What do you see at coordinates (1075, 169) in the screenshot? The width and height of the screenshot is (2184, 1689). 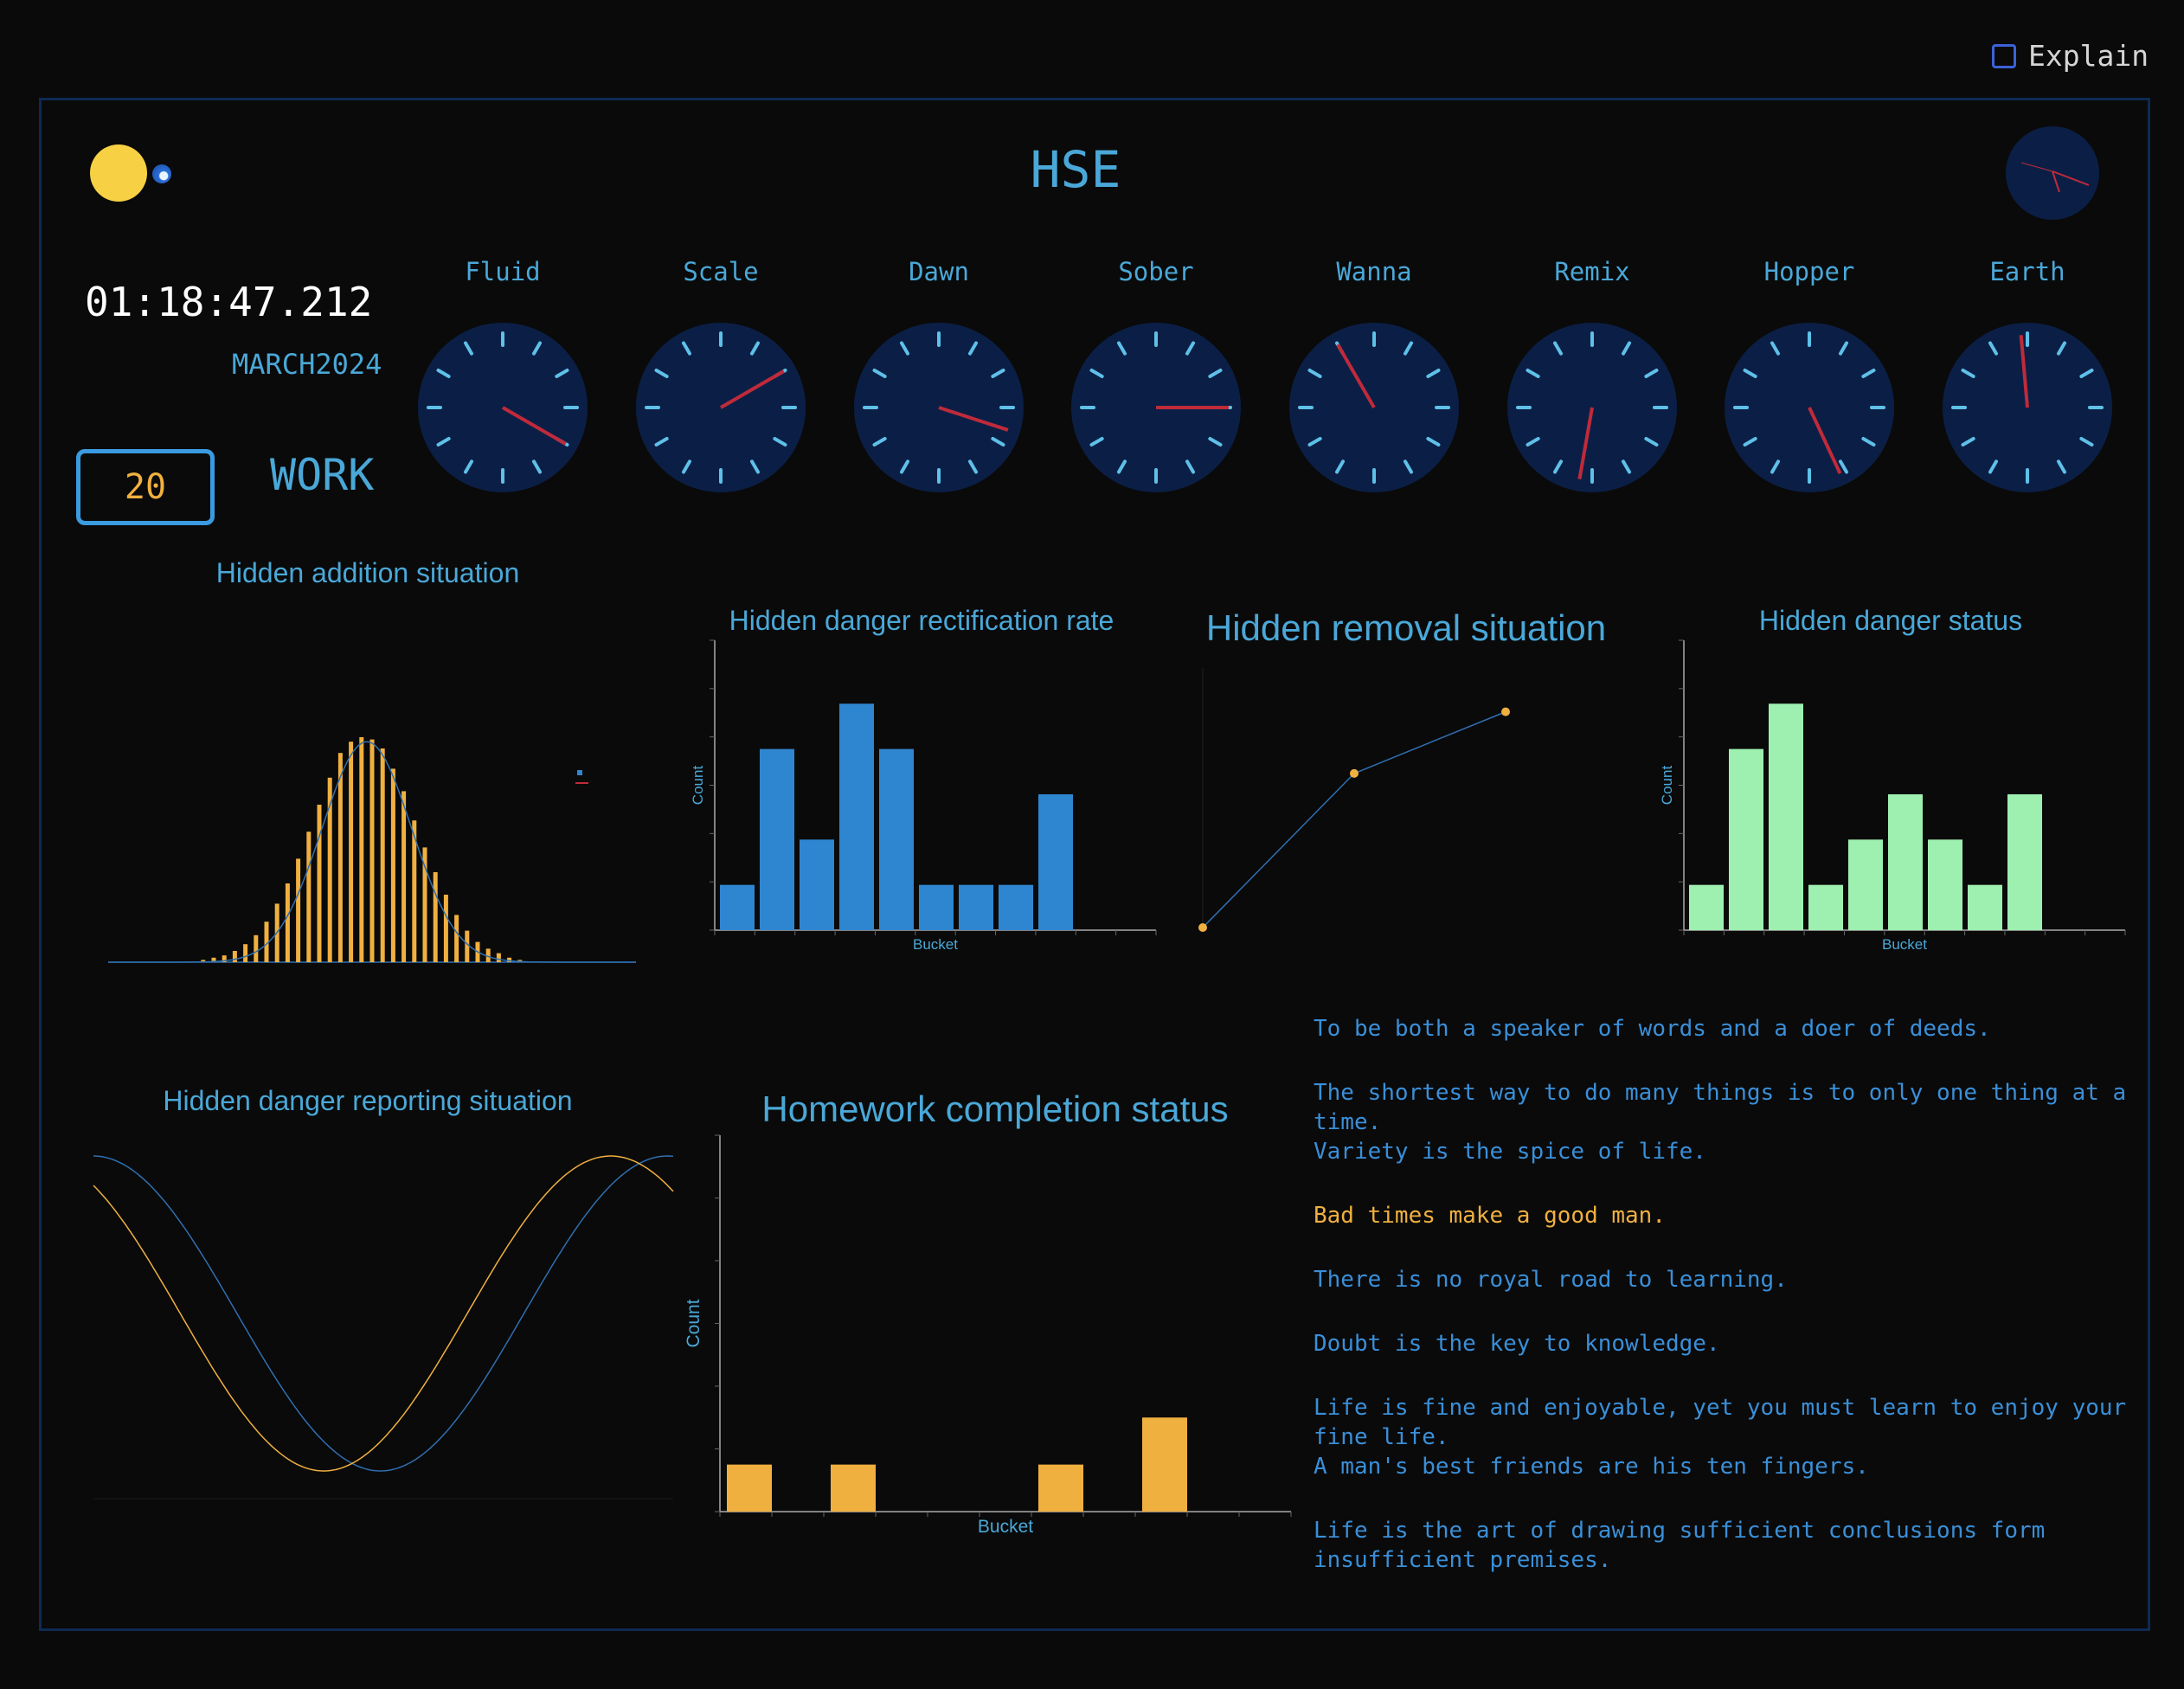 I see `page-title: HSE` at bounding box center [1075, 169].